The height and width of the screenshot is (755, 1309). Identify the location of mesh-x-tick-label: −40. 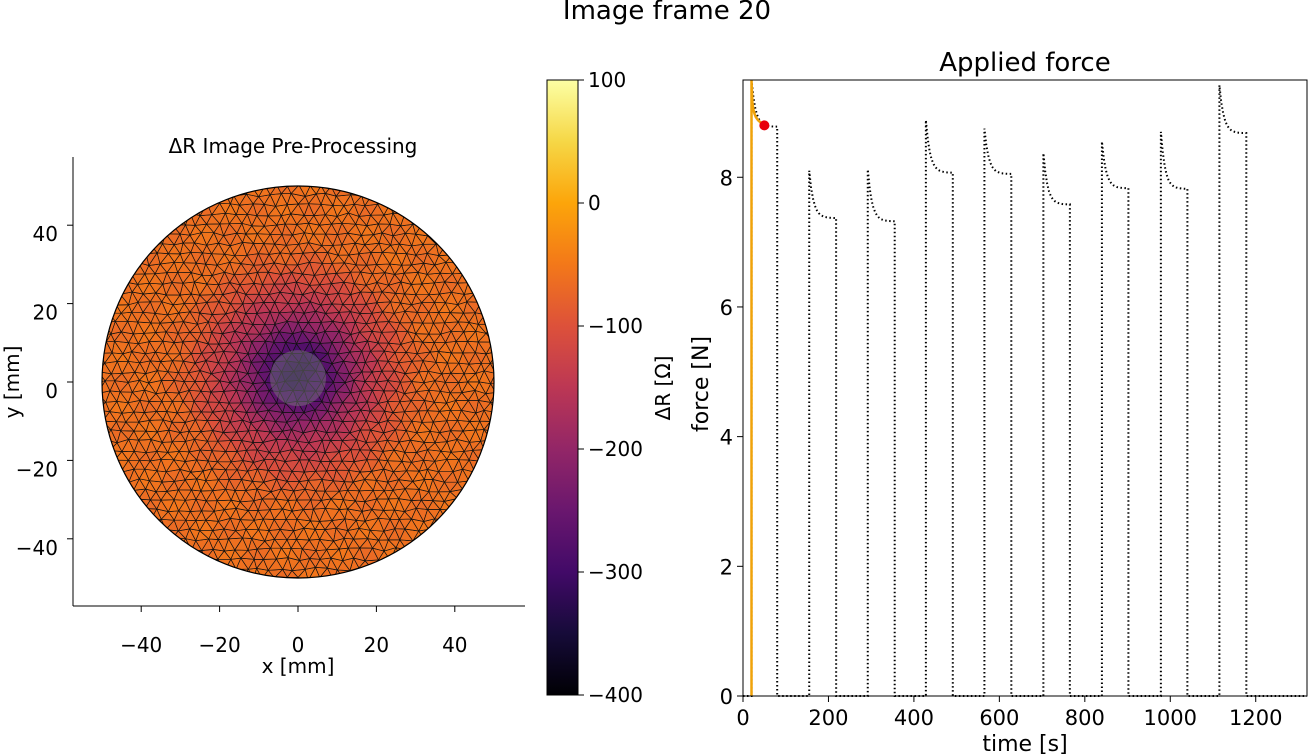
(141, 645).